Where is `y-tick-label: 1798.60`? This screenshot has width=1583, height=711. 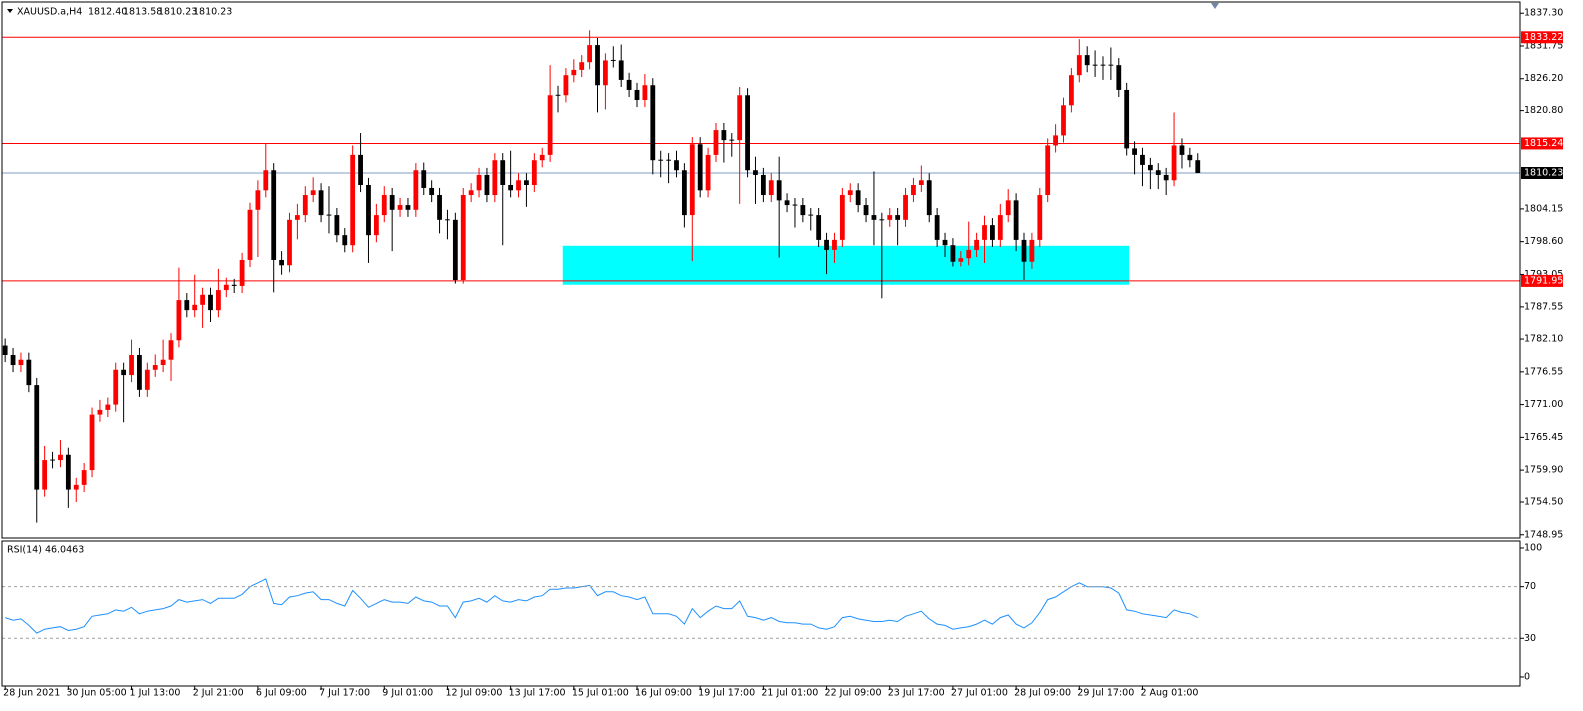
y-tick-label: 1798.60 is located at coordinates (1543, 241).